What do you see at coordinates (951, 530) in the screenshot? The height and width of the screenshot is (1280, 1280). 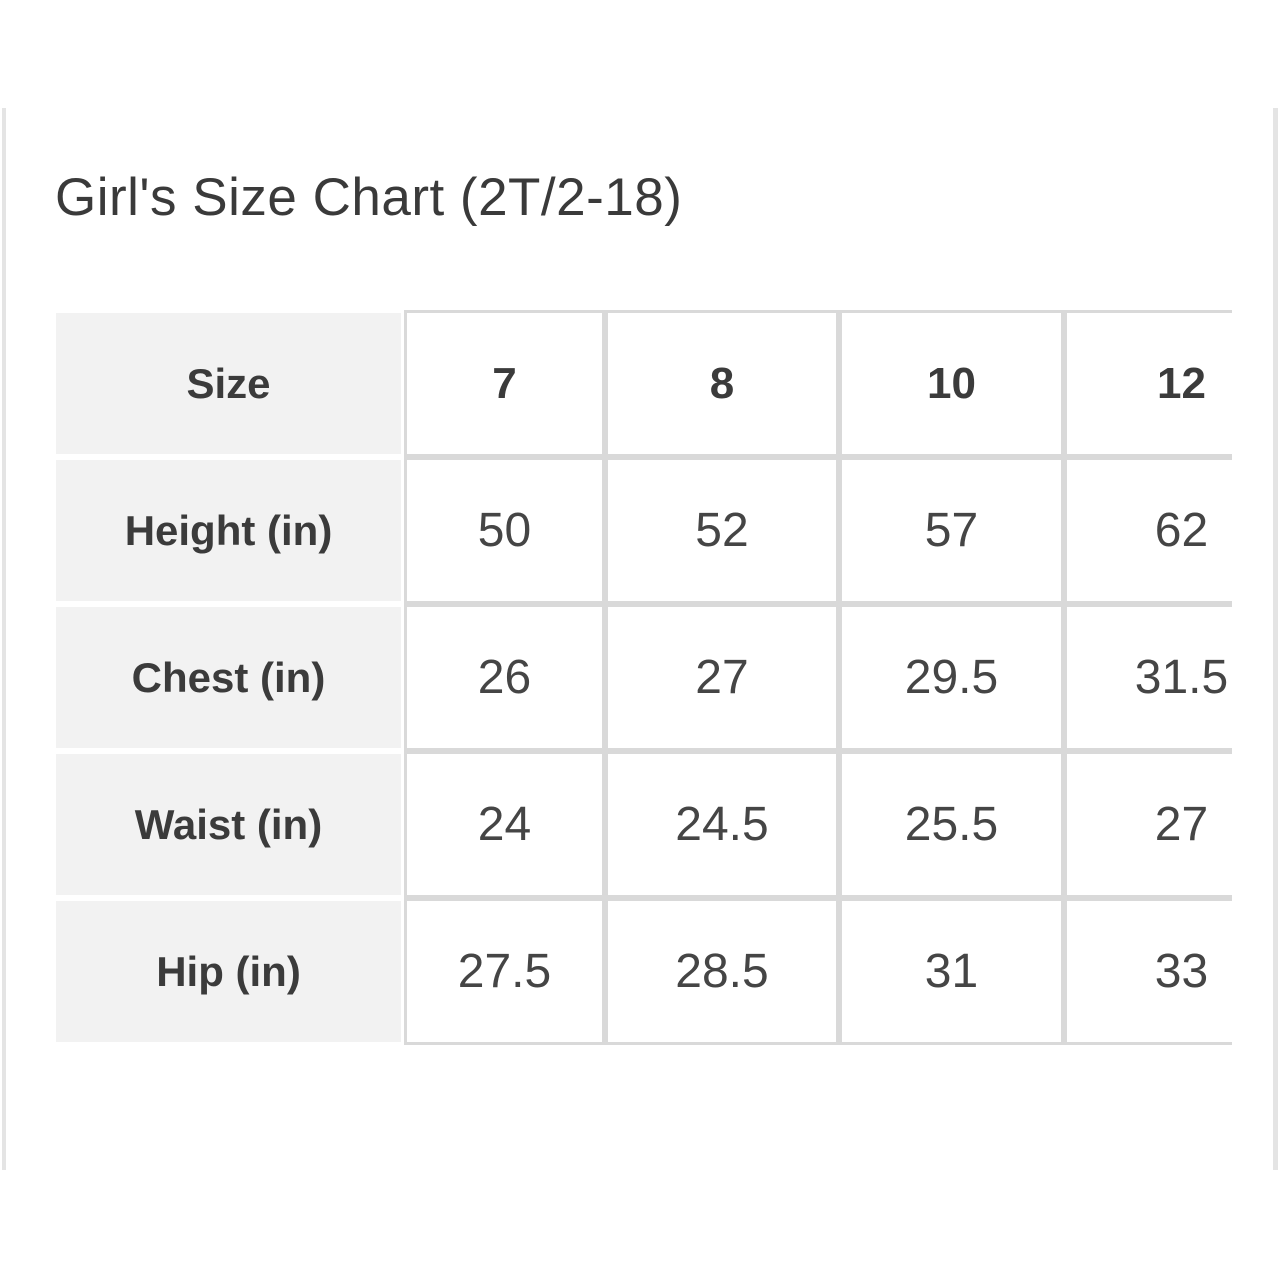 I see `size-value-cell: 57` at bounding box center [951, 530].